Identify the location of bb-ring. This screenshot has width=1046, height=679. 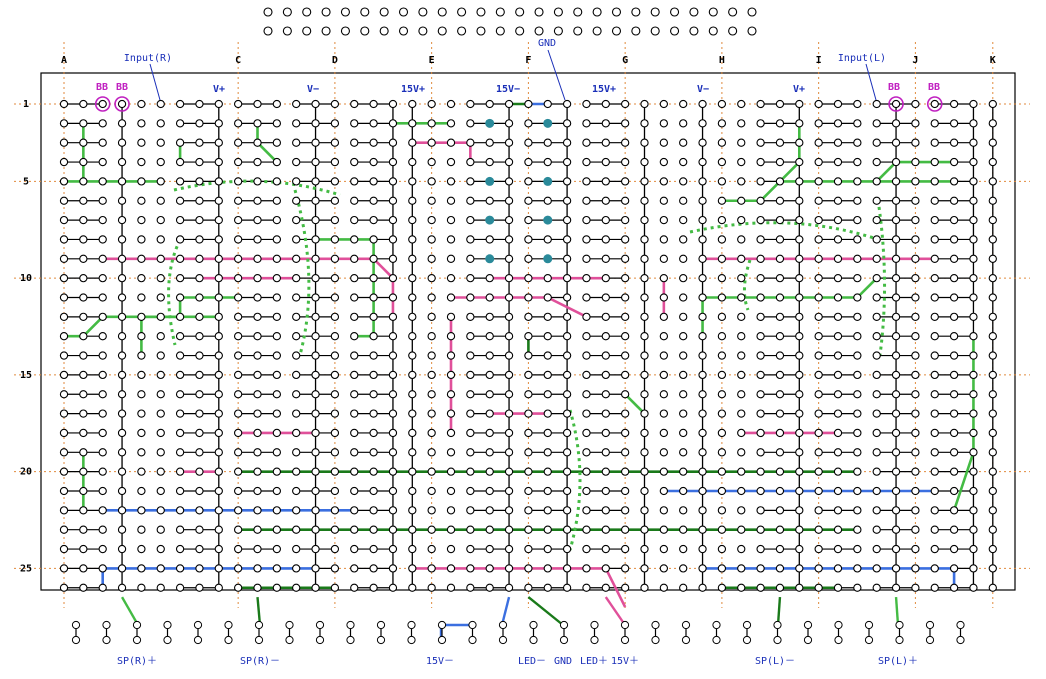
(122, 104).